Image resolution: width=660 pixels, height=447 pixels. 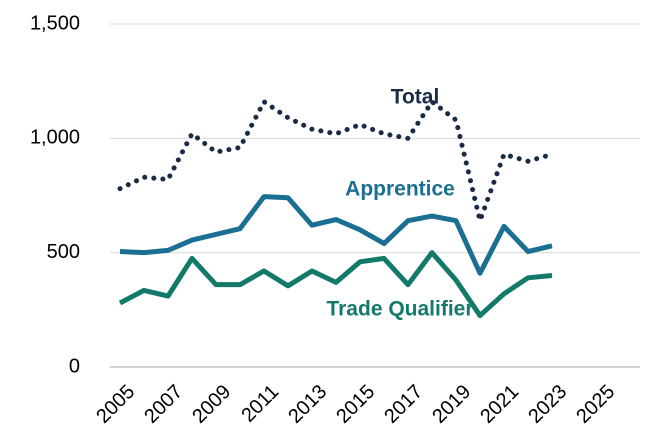 I want to click on series-label: Apprentice, so click(x=400, y=189).